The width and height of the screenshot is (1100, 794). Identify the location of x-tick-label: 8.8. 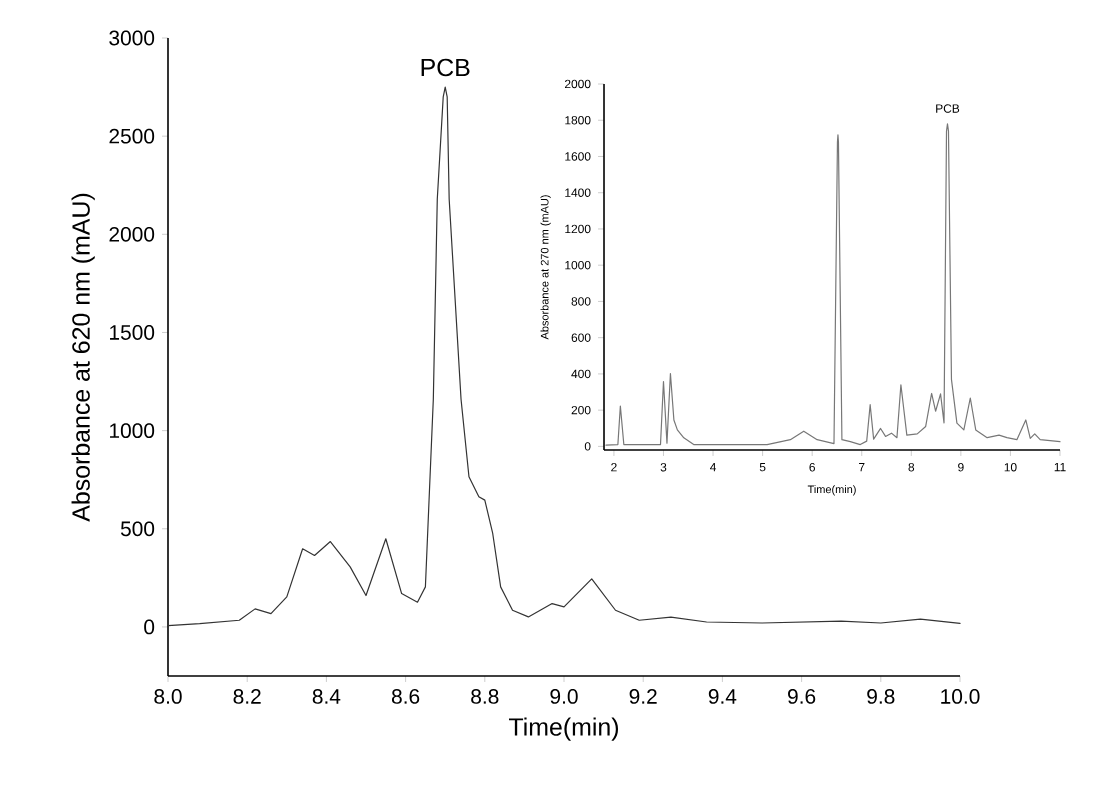
(485, 696).